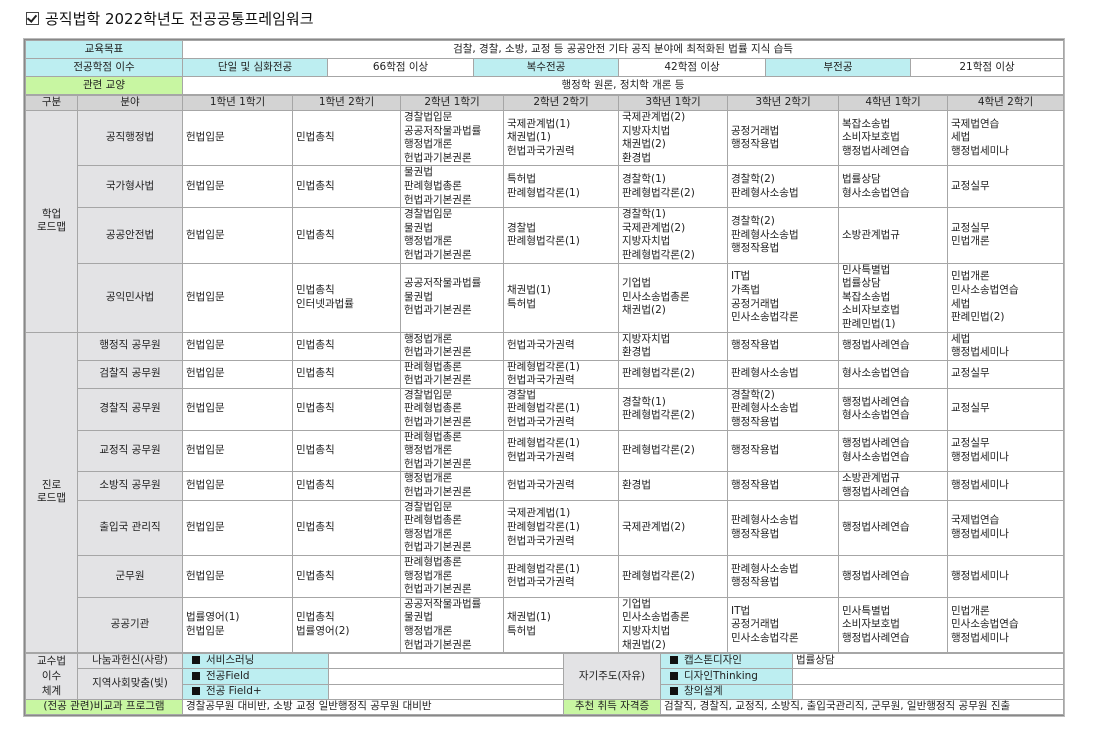  Describe the element at coordinates (783, 346) in the screenshot. I see `course-cell: 행정작용법` at that location.